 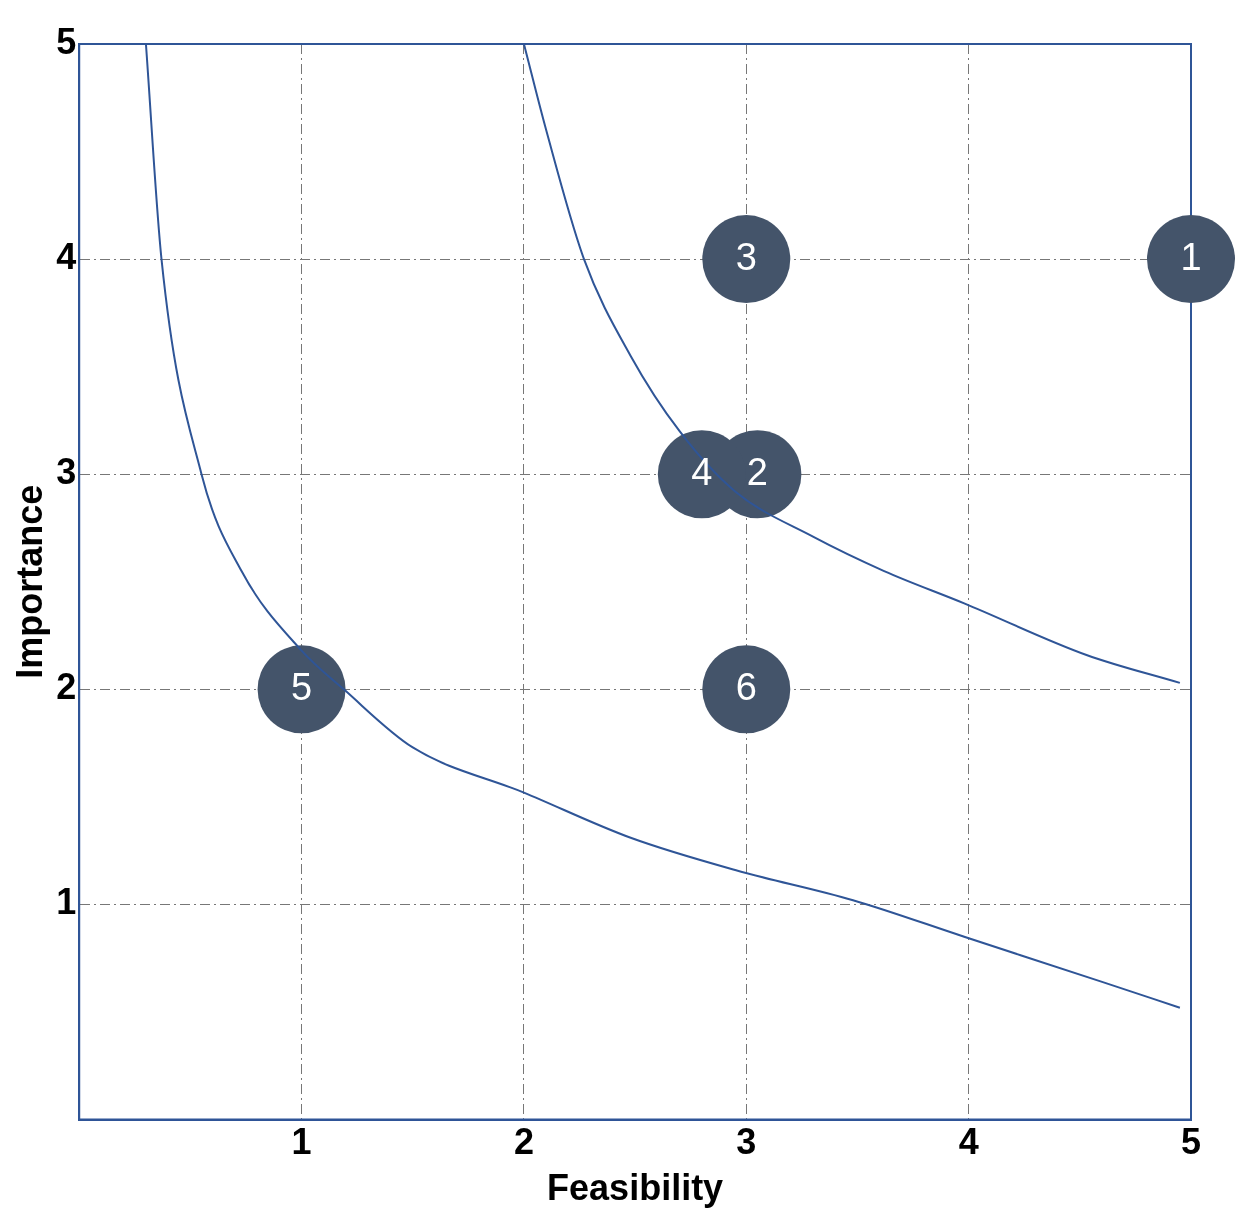 I want to click on annotation: 6, so click(x=746, y=686).